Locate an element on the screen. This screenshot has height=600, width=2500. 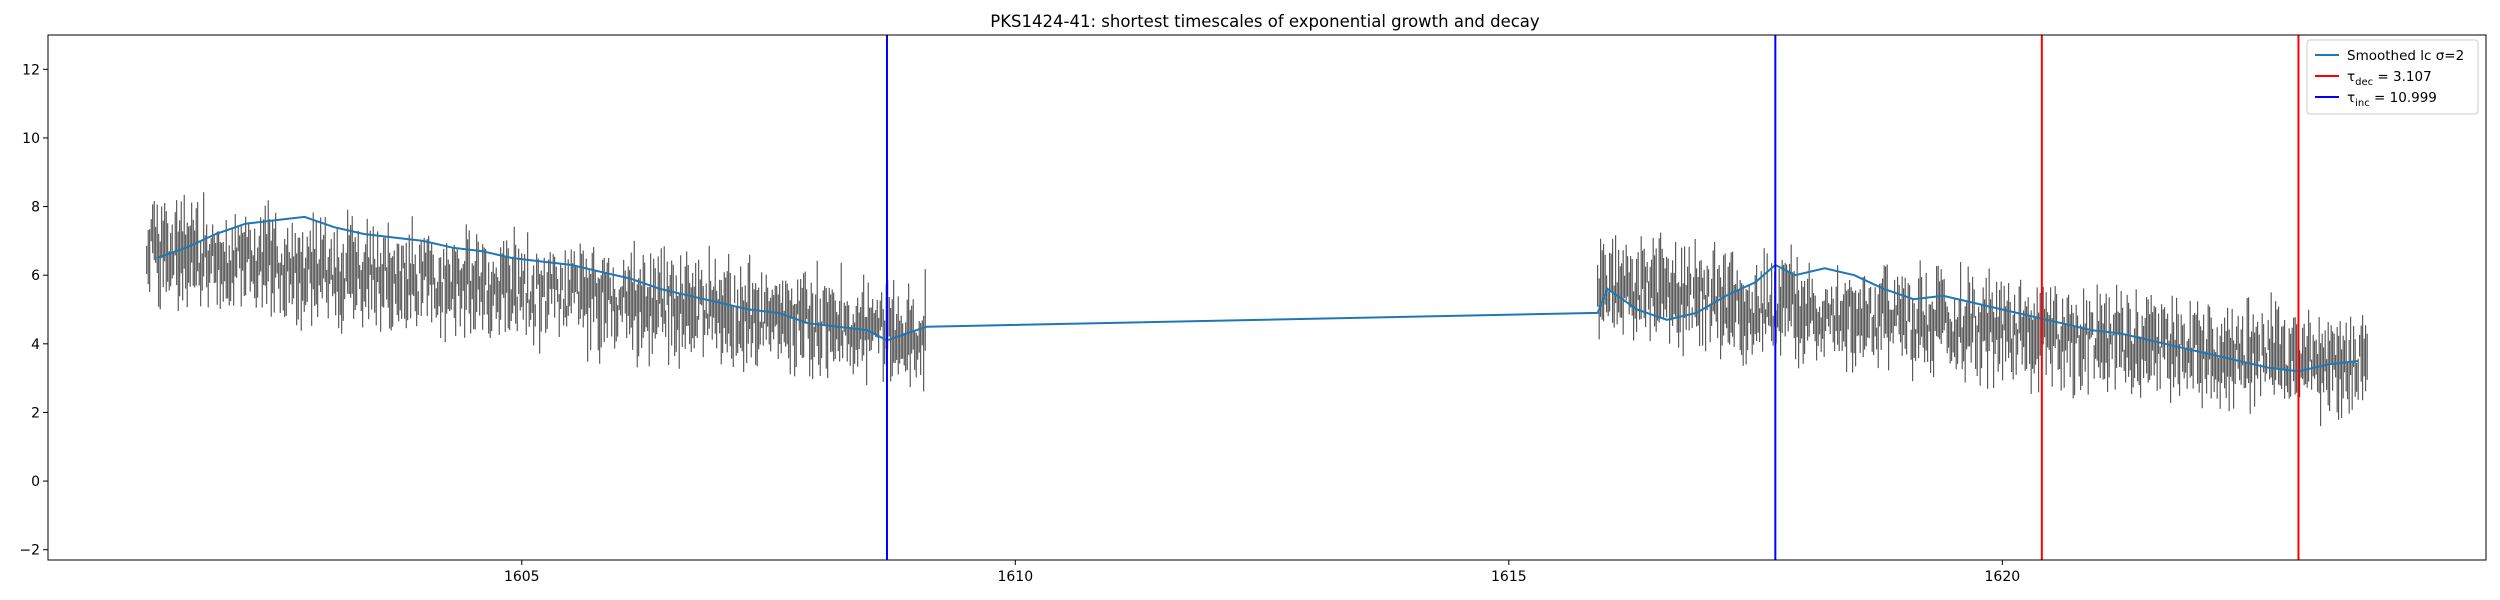
x-tick-label: 1605 is located at coordinates (522, 577).